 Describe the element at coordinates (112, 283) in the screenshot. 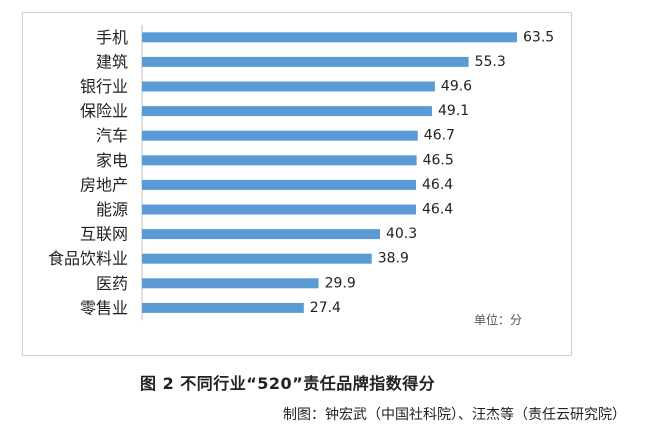

I see `category-label: 医药` at that location.